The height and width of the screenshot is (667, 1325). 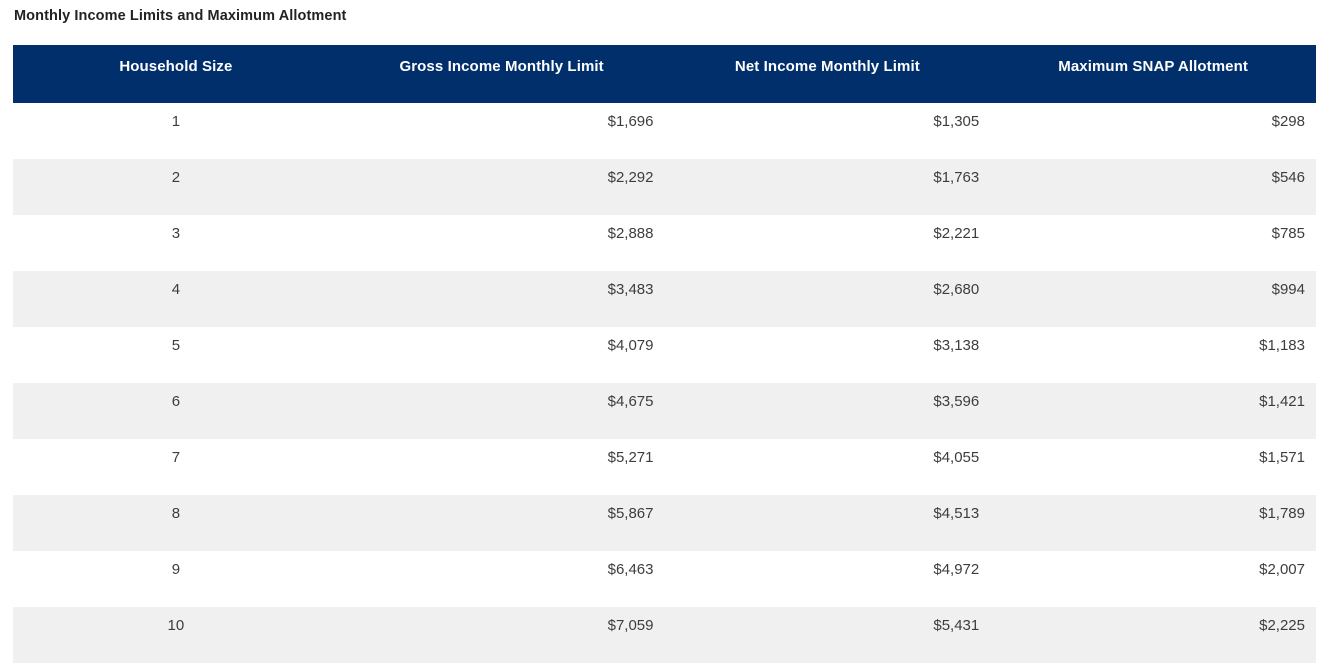 What do you see at coordinates (176, 74) in the screenshot?
I see `column-header-household-size: Household Size` at bounding box center [176, 74].